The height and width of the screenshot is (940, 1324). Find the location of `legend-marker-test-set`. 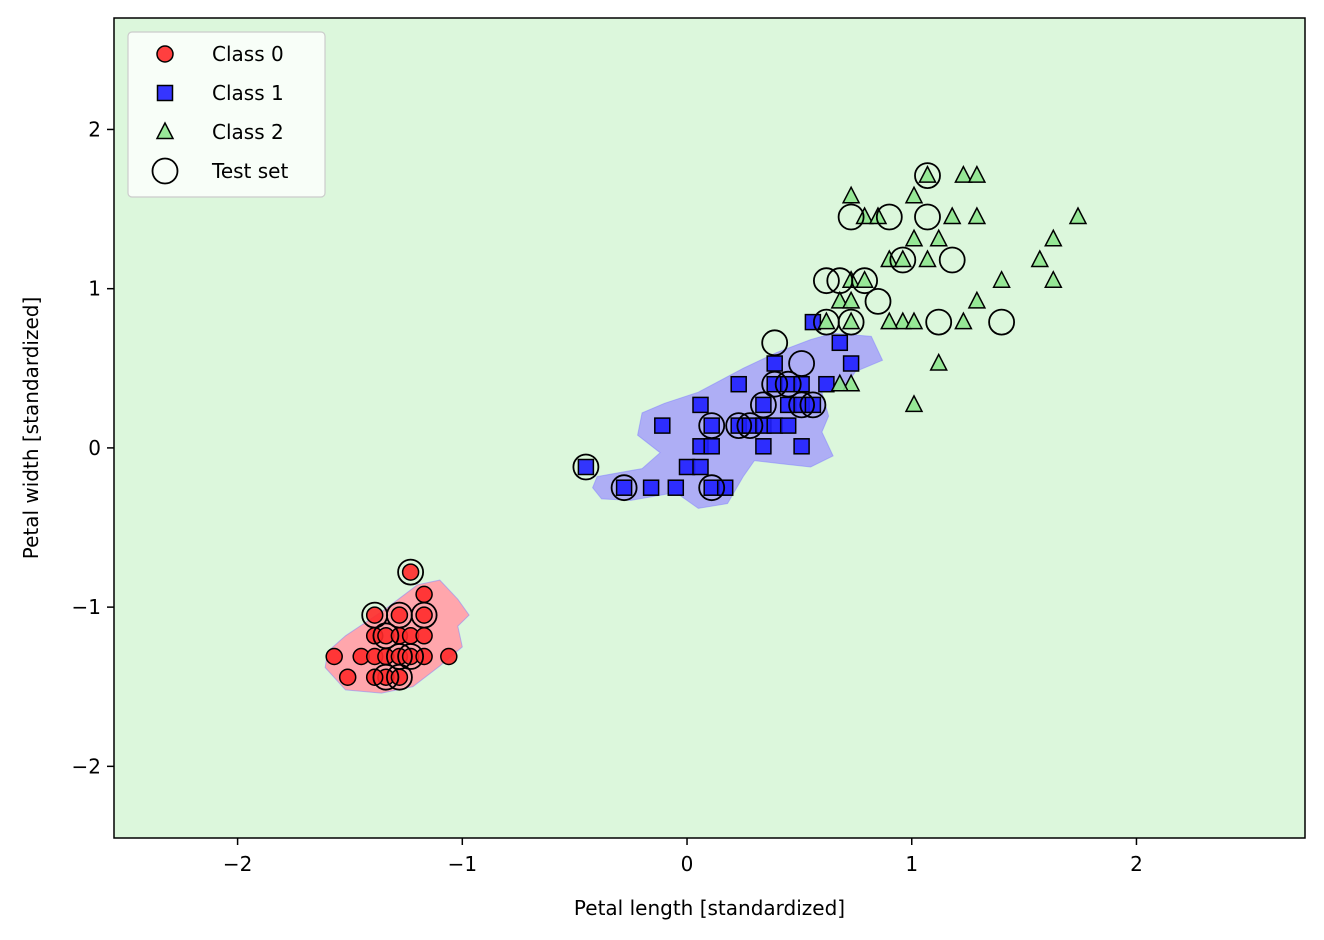

legend-marker-test-set is located at coordinates (165, 171).